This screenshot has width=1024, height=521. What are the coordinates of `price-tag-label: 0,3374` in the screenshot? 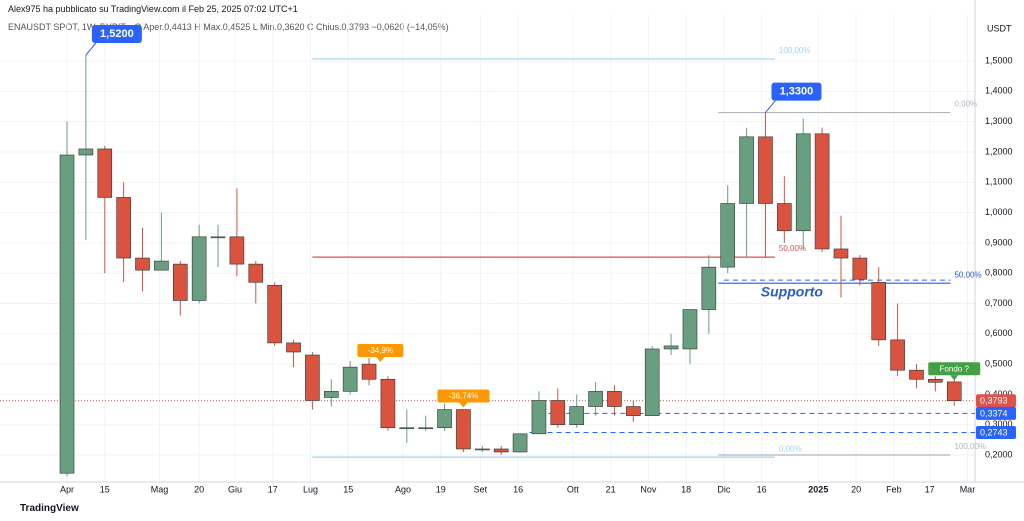 It's located at (994, 413).